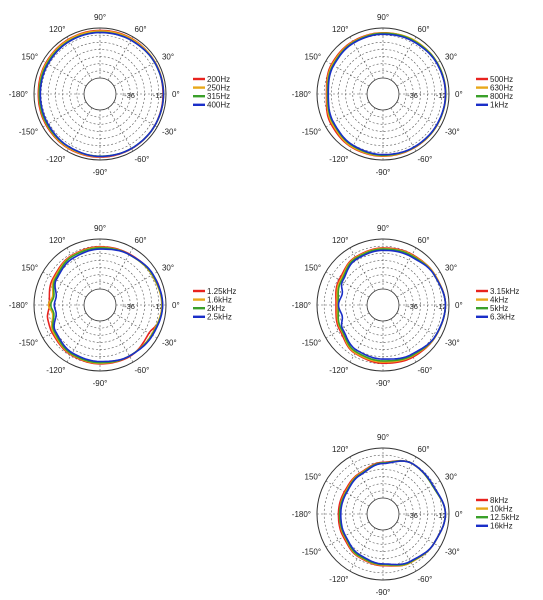 The width and height of the screenshot is (543, 600). Describe the element at coordinates (216, 308) in the screenshot. I see `legend-label: 2kHz` at that location.